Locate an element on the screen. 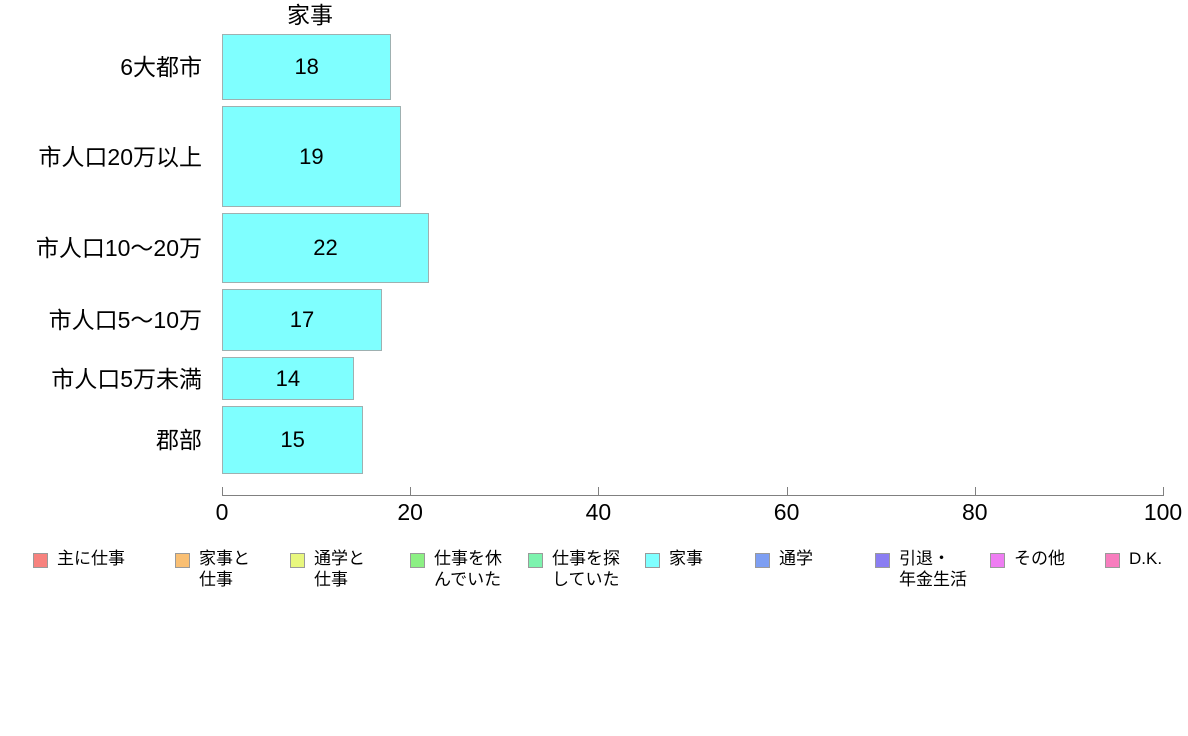 This screenshot has height=736, width=1188. legend-label: 家事 is located at coordinates (686, 558).